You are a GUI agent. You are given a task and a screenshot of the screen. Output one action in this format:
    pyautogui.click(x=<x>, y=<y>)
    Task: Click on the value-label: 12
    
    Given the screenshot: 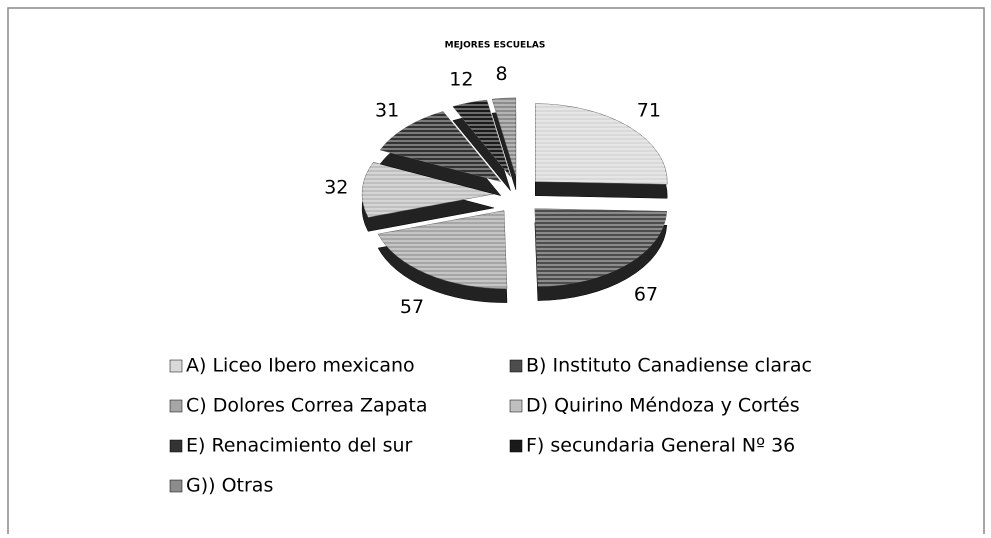 What is the action you would take?
    pyautogui.click(x=461, y=79)
    